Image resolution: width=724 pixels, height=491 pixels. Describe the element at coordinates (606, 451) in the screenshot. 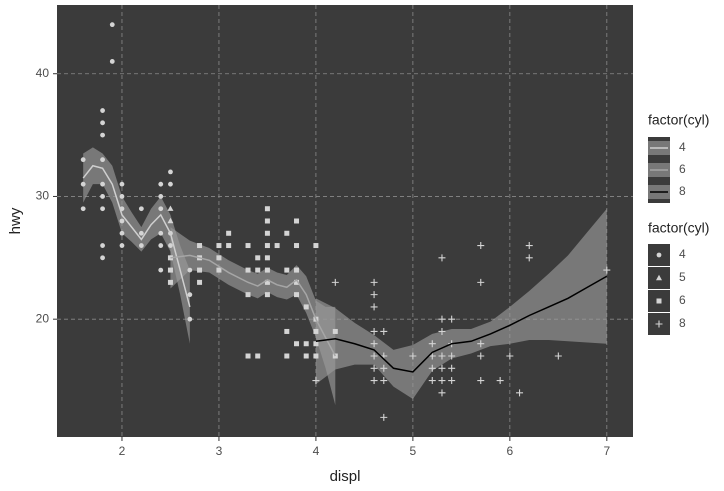

I see `x-tick-label: 7` at that location.